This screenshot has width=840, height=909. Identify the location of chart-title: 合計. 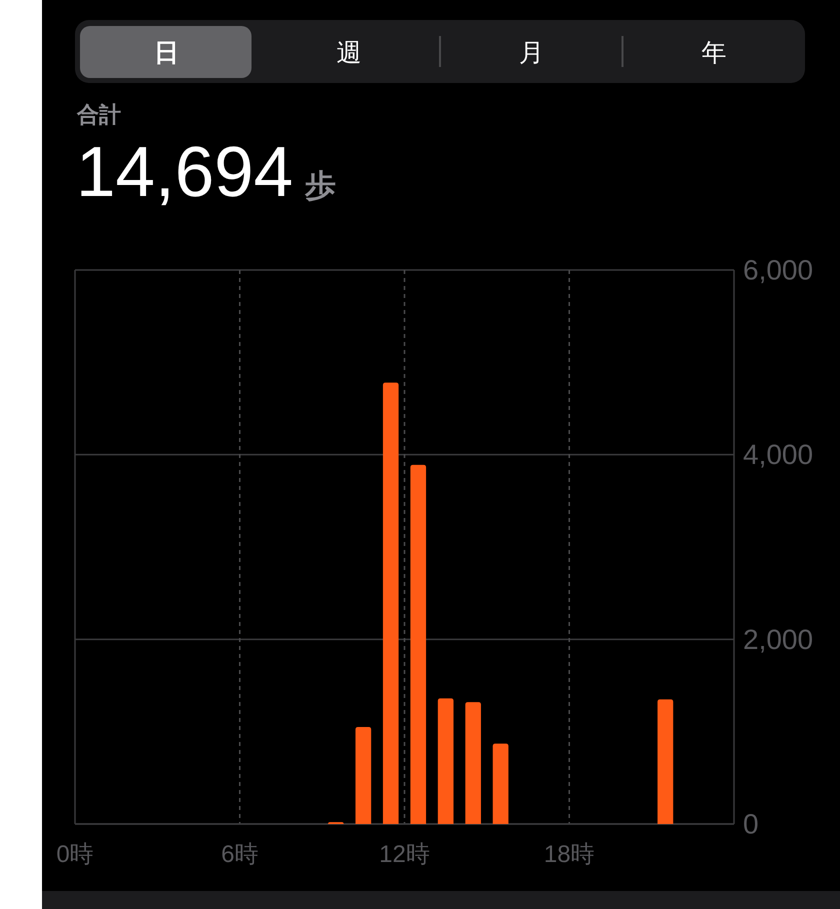
(98, 114).